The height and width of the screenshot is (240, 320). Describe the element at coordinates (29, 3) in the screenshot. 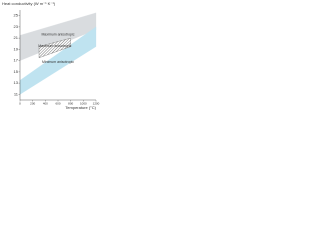

I see `y-axis-label: Heat conductivity (W m⁻¹ K⁻¹)` at that location.